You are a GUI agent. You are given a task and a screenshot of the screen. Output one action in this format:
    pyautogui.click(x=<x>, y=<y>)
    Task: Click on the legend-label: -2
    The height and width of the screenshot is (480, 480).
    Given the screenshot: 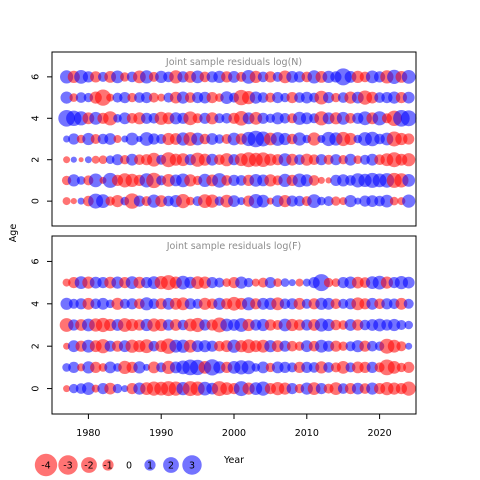 What is the action you would take?
    pyautogui.click(x=88, y=466)
    